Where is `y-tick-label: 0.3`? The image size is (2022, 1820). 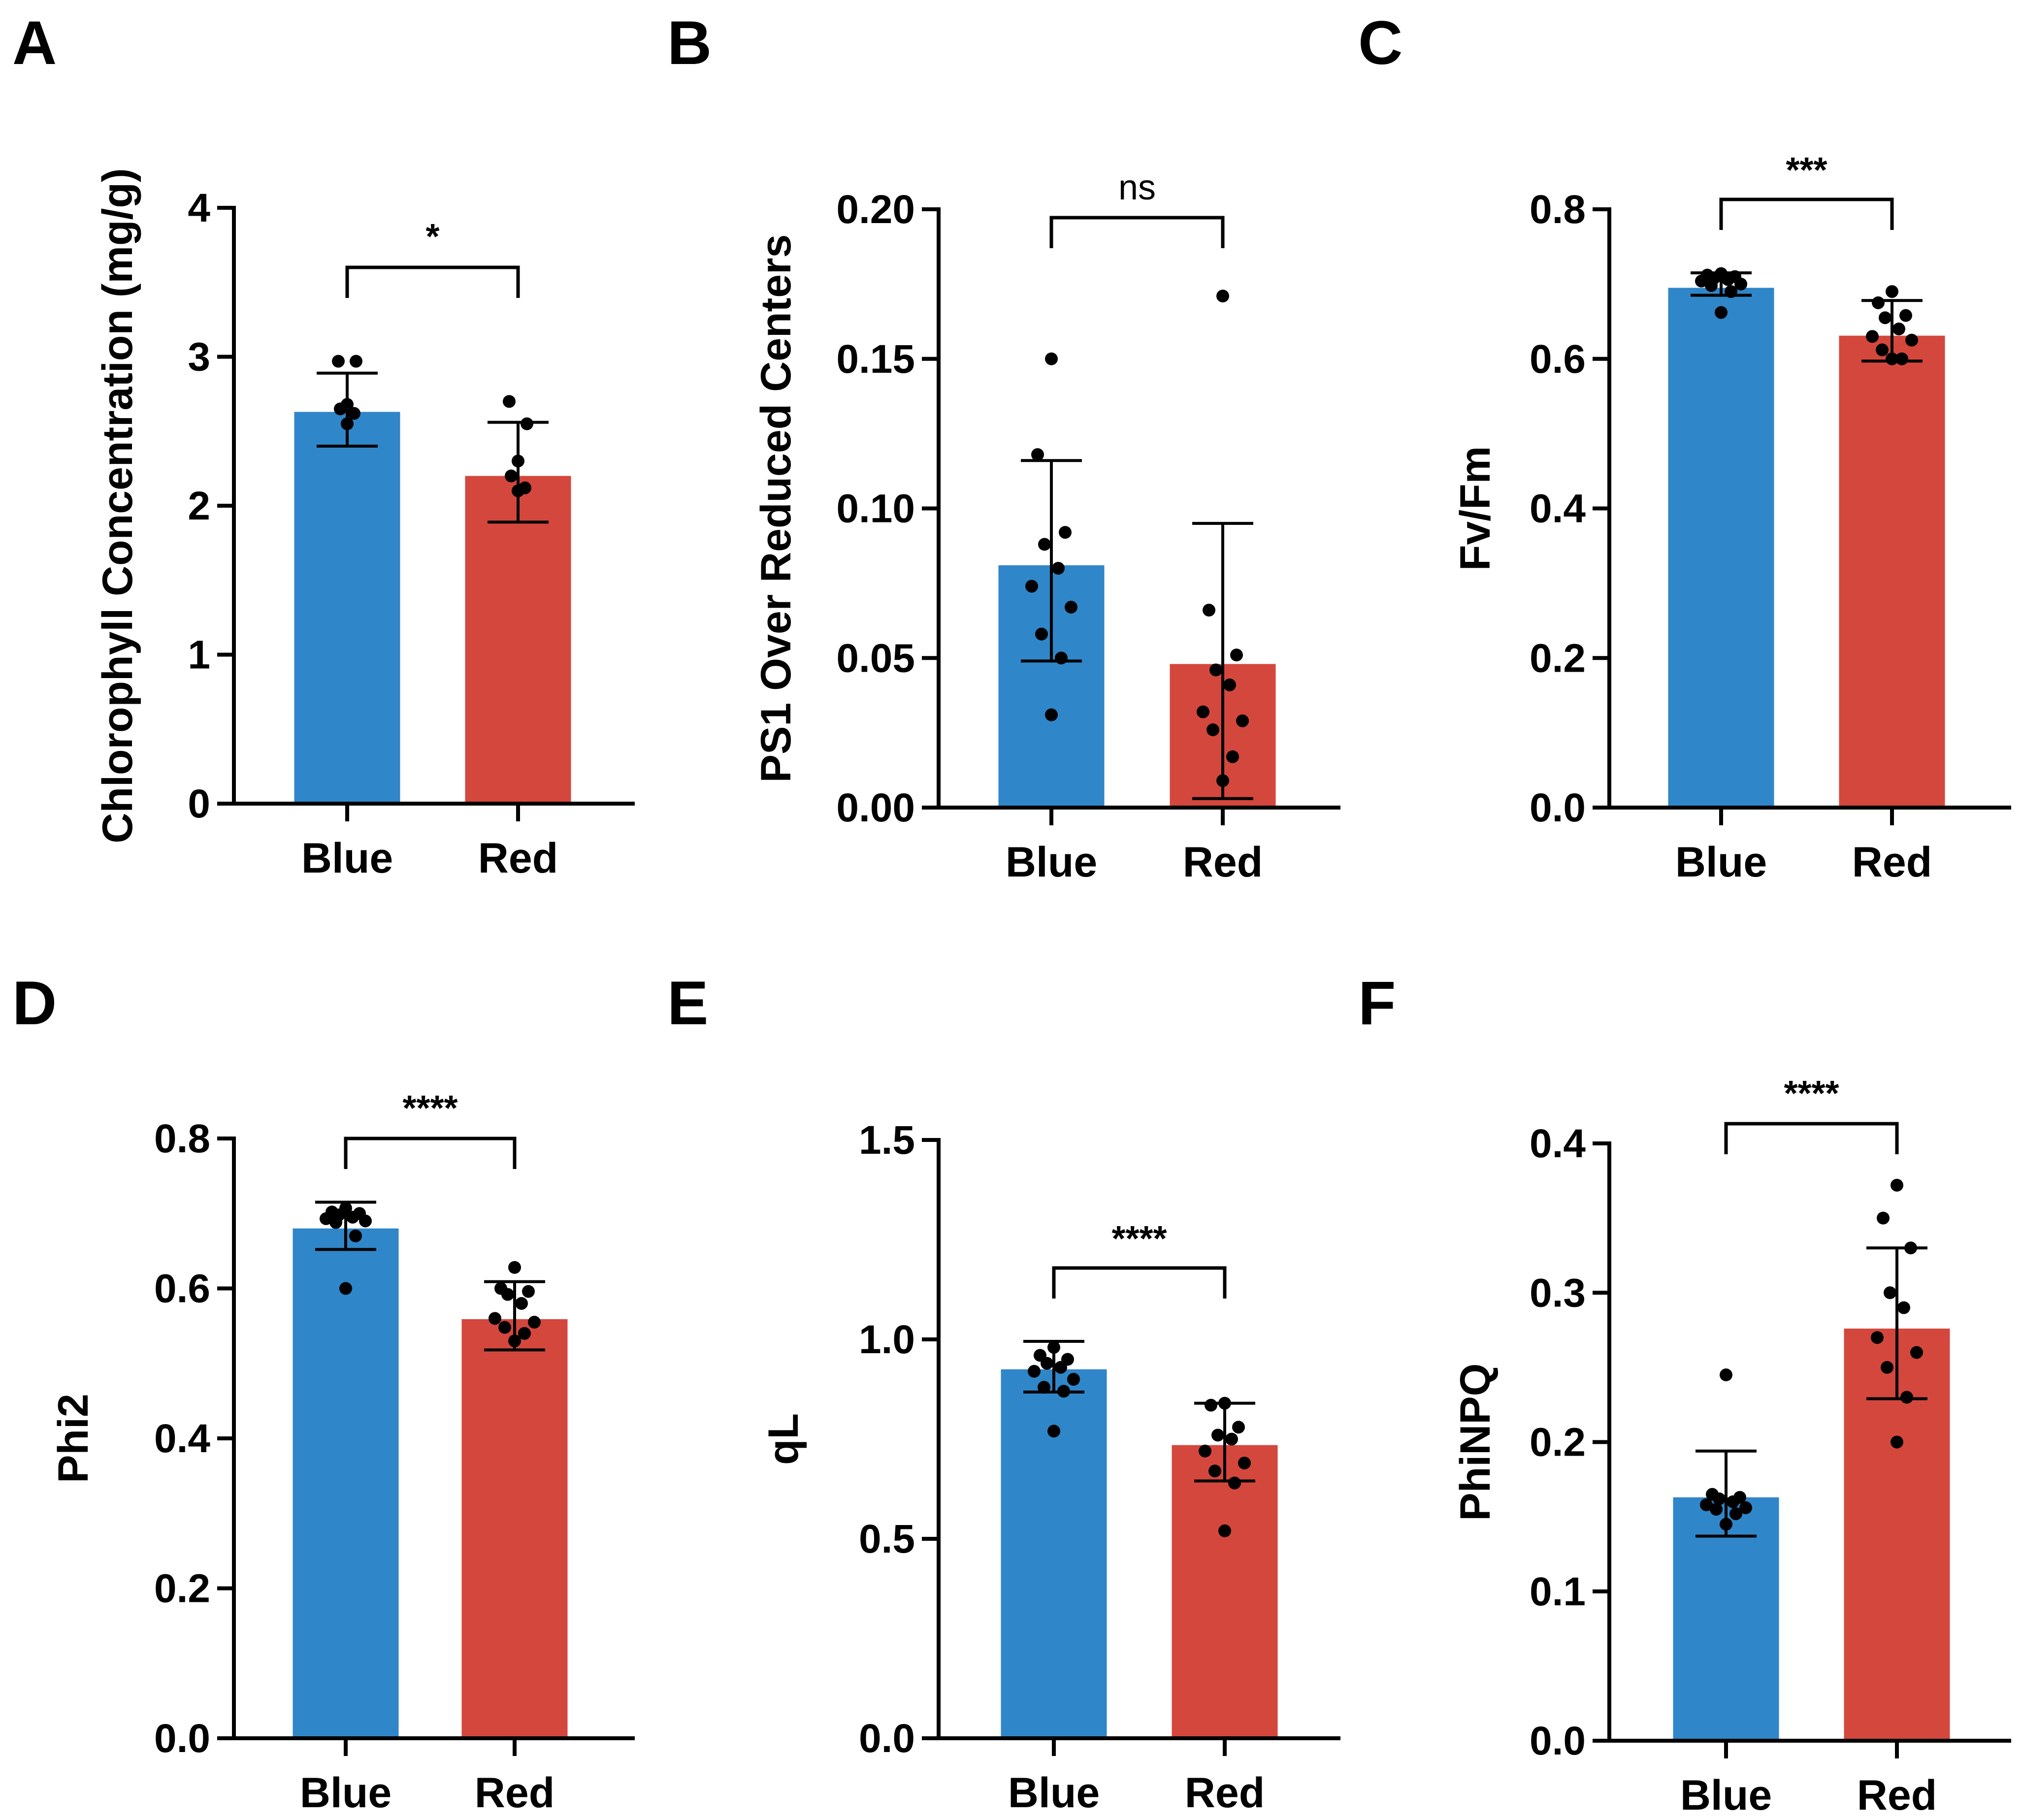
y-tick-label: 0.3 is located at coordinates (1558, 1292).